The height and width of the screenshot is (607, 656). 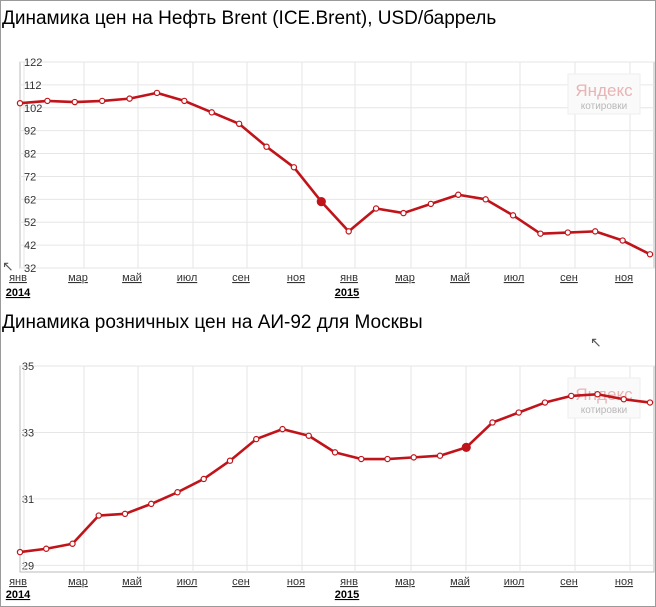 I want to click on y-tick-label: 112, so click(x=33, y=86).